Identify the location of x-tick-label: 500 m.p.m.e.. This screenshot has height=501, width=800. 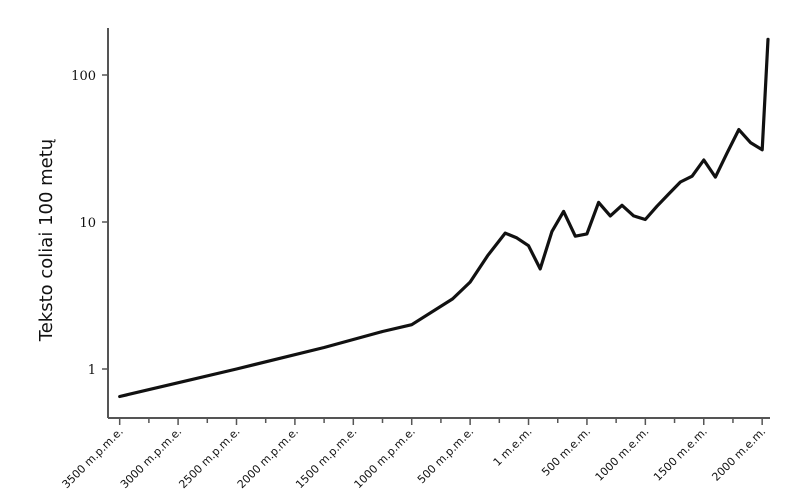
(445, 455).